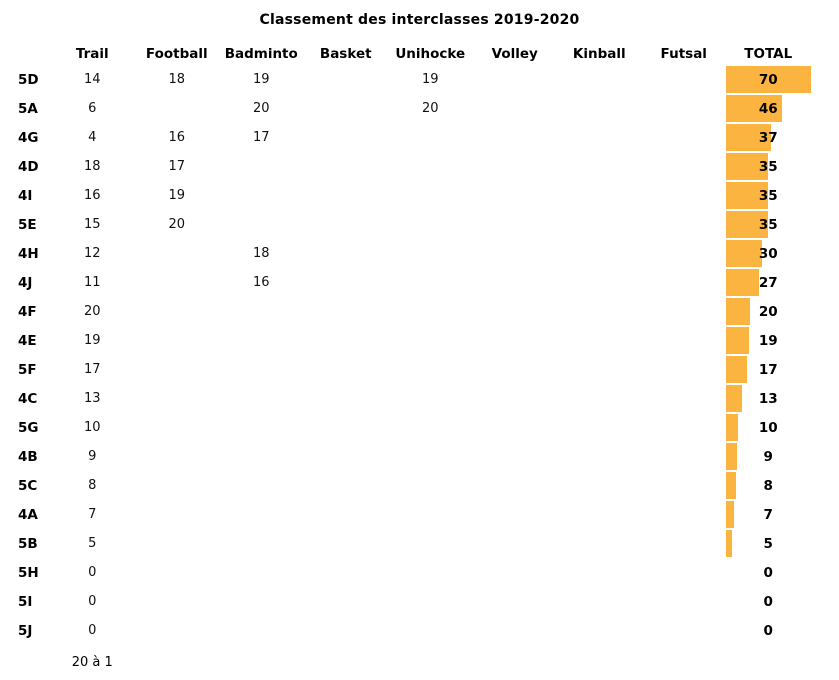  Describe the element at coordinates (768, 253) in the screenshot. I see `total-cell-4h: 30` at that location.